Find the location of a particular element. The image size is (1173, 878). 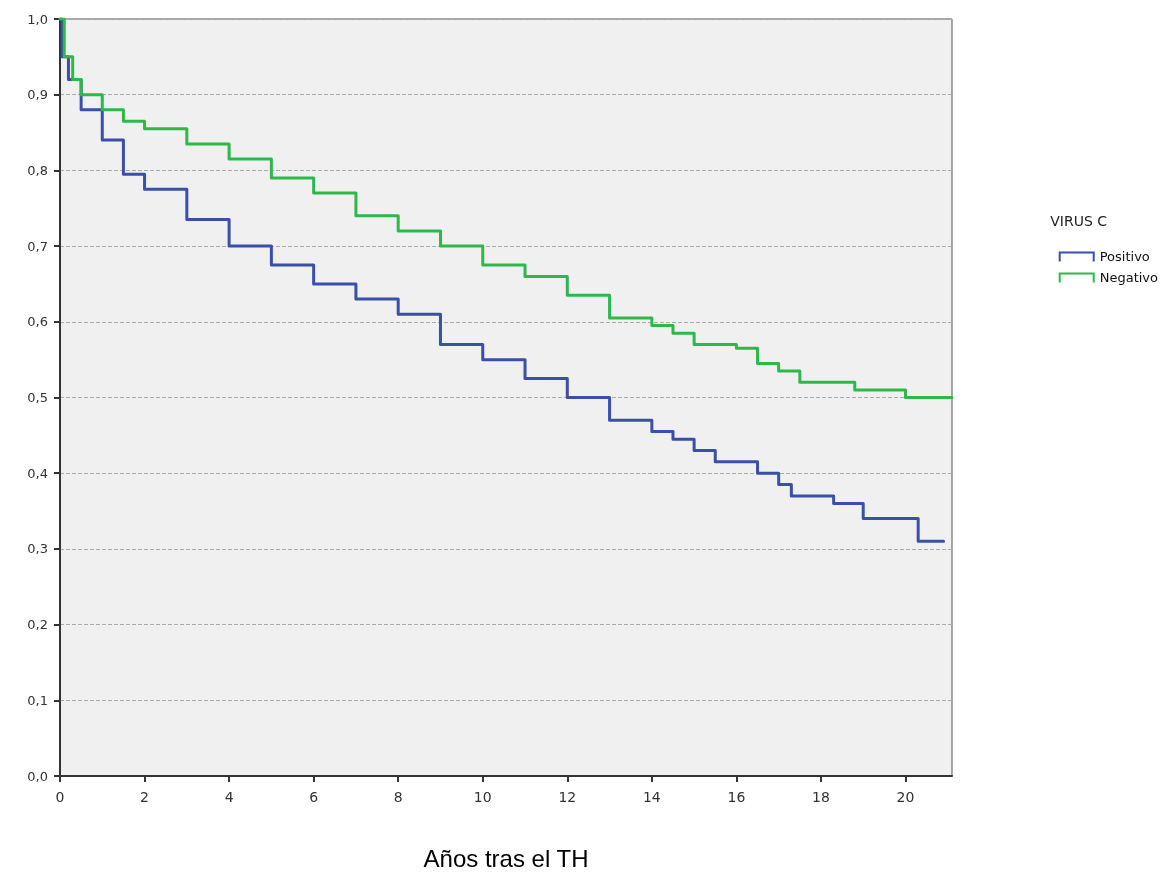

y-tick-label: 0,0 is located at coordinates (37, 776).